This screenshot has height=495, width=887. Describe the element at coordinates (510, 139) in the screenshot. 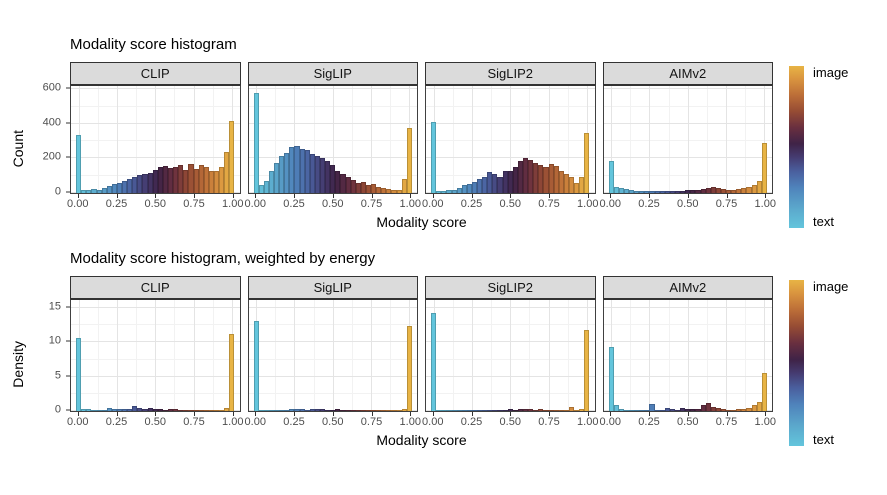

I see `plot-area` at that location.